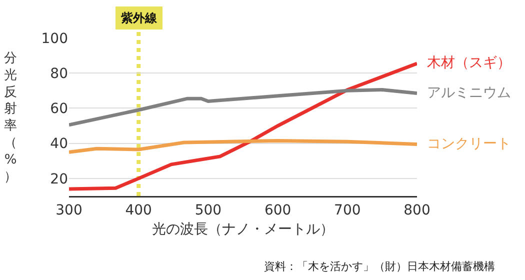 This screenshot has width=525, height=280. What do you see at coordinates (469, 144) in the screenshot?
I see `series-label: コンクリート` at bounding box center [469, 144].